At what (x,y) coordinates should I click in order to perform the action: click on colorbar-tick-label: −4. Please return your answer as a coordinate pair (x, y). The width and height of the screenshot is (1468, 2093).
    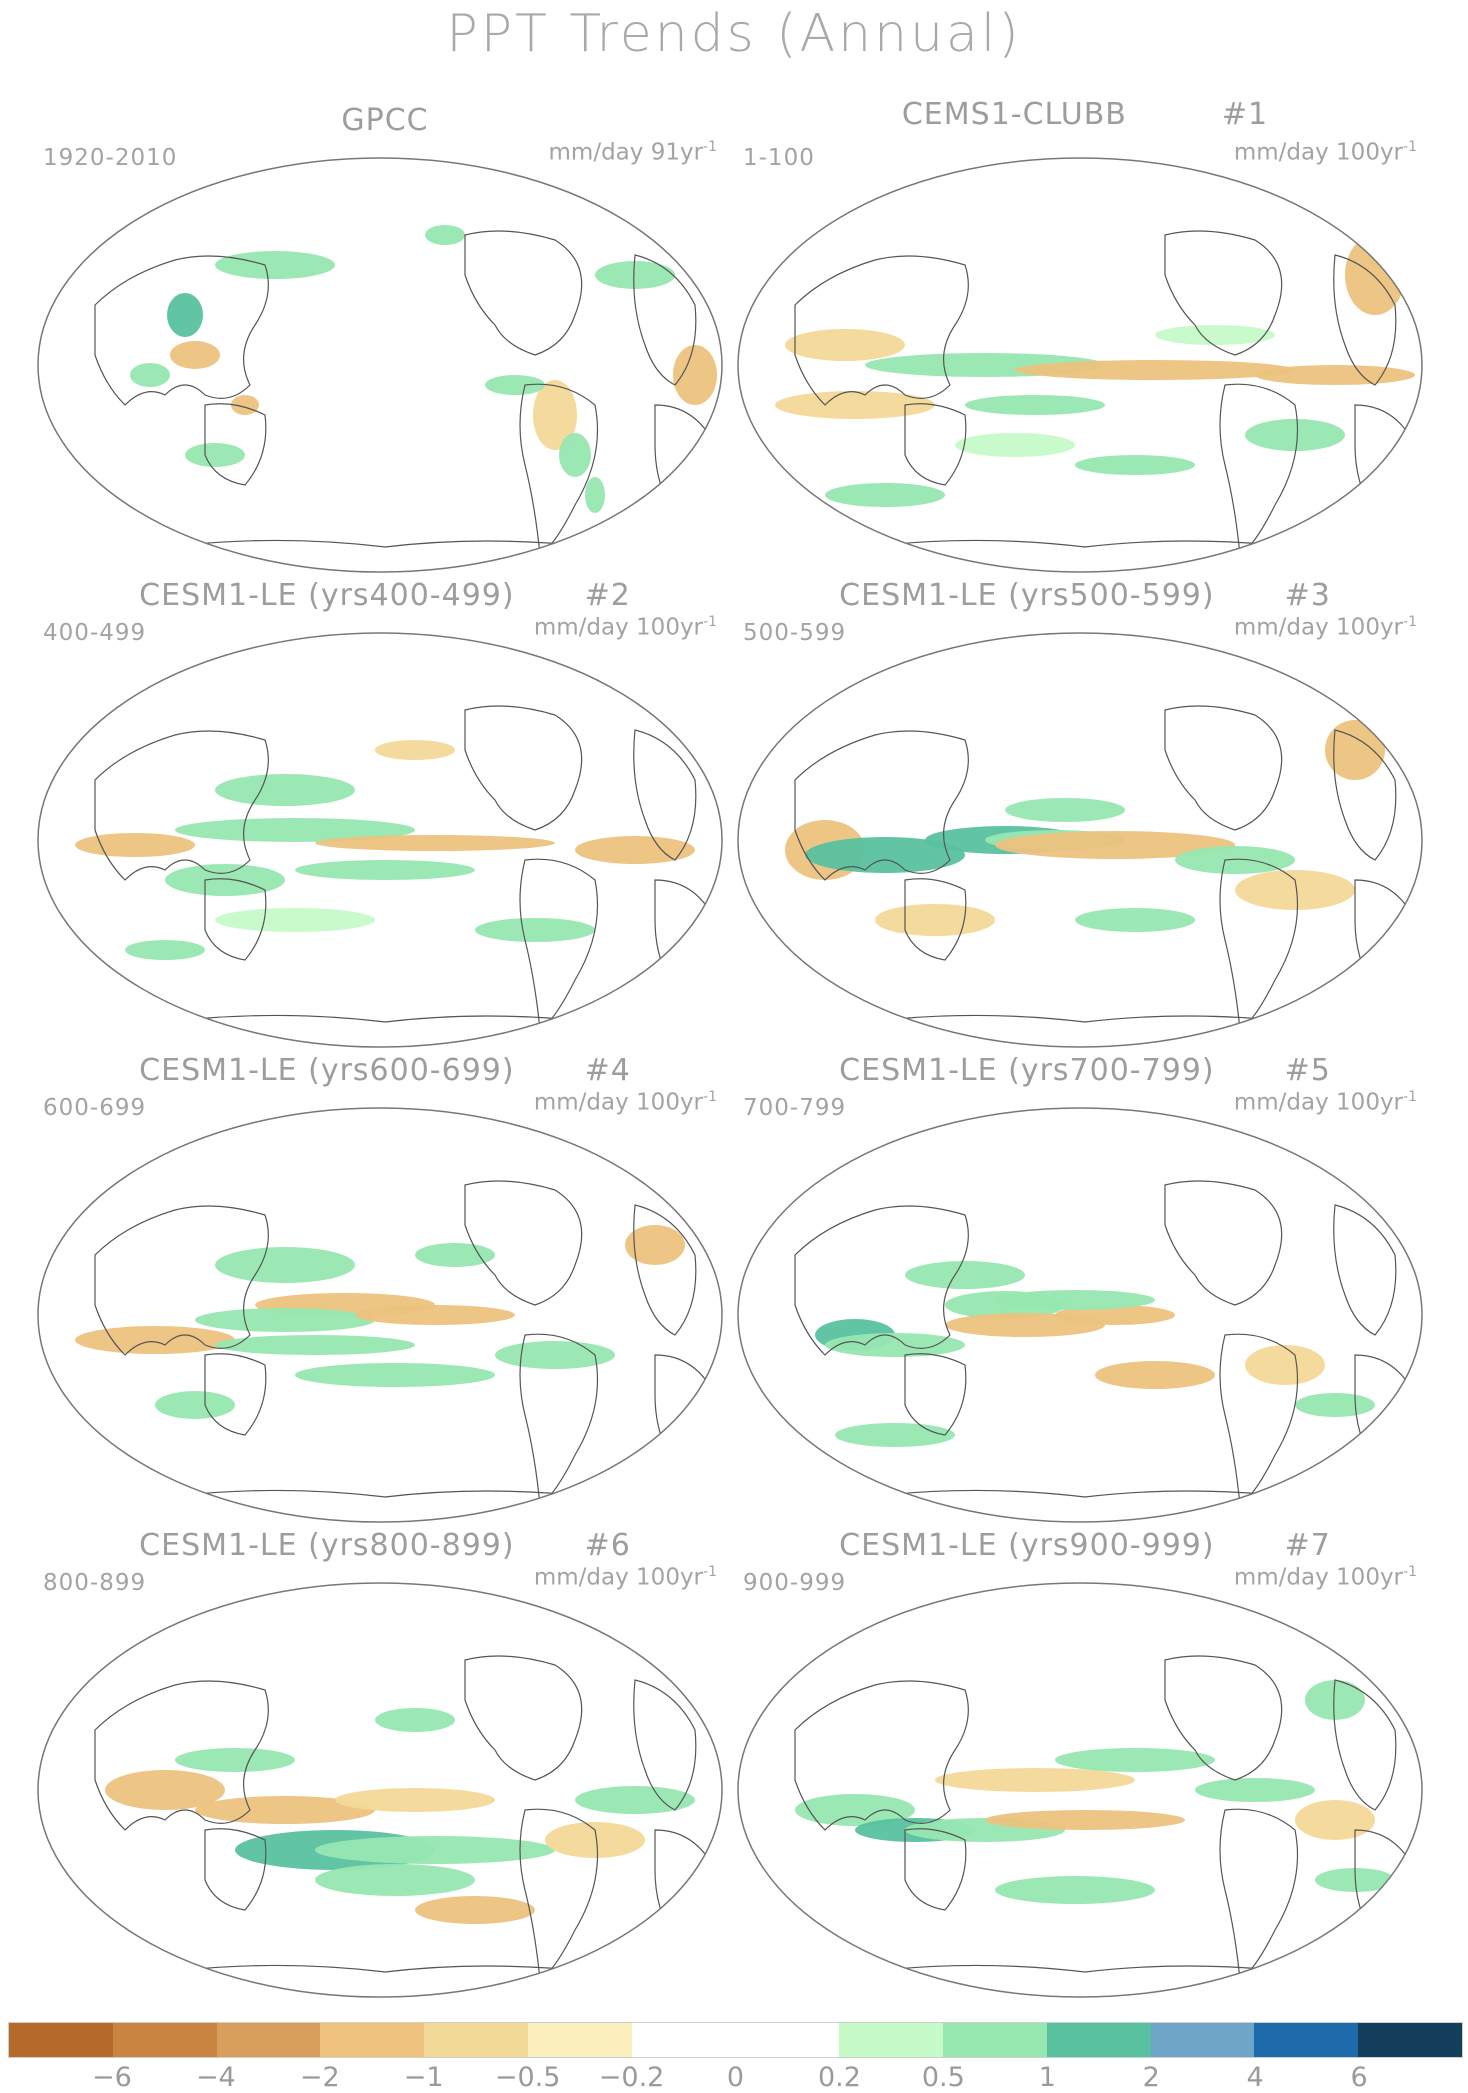
    Looking at the image, I should click on (215, 2077).